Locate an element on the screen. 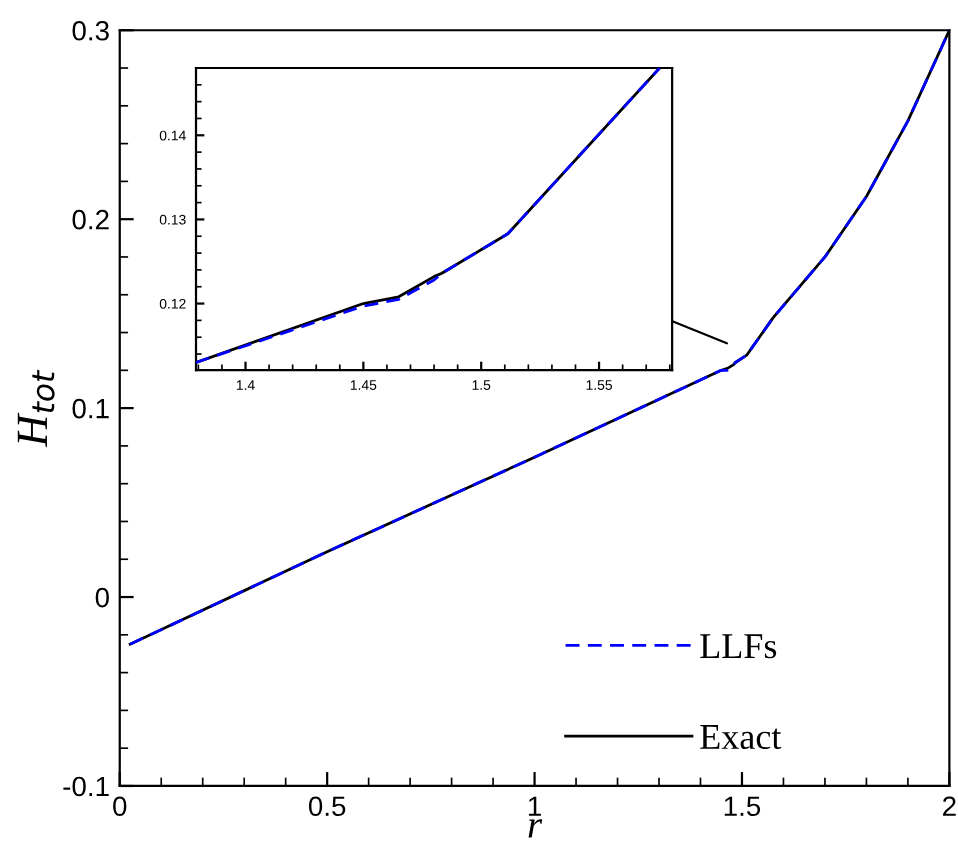 The height and width of the screenshot is (852, 958). x-tick-label: 1.5 is located at coordinates (742, 806).